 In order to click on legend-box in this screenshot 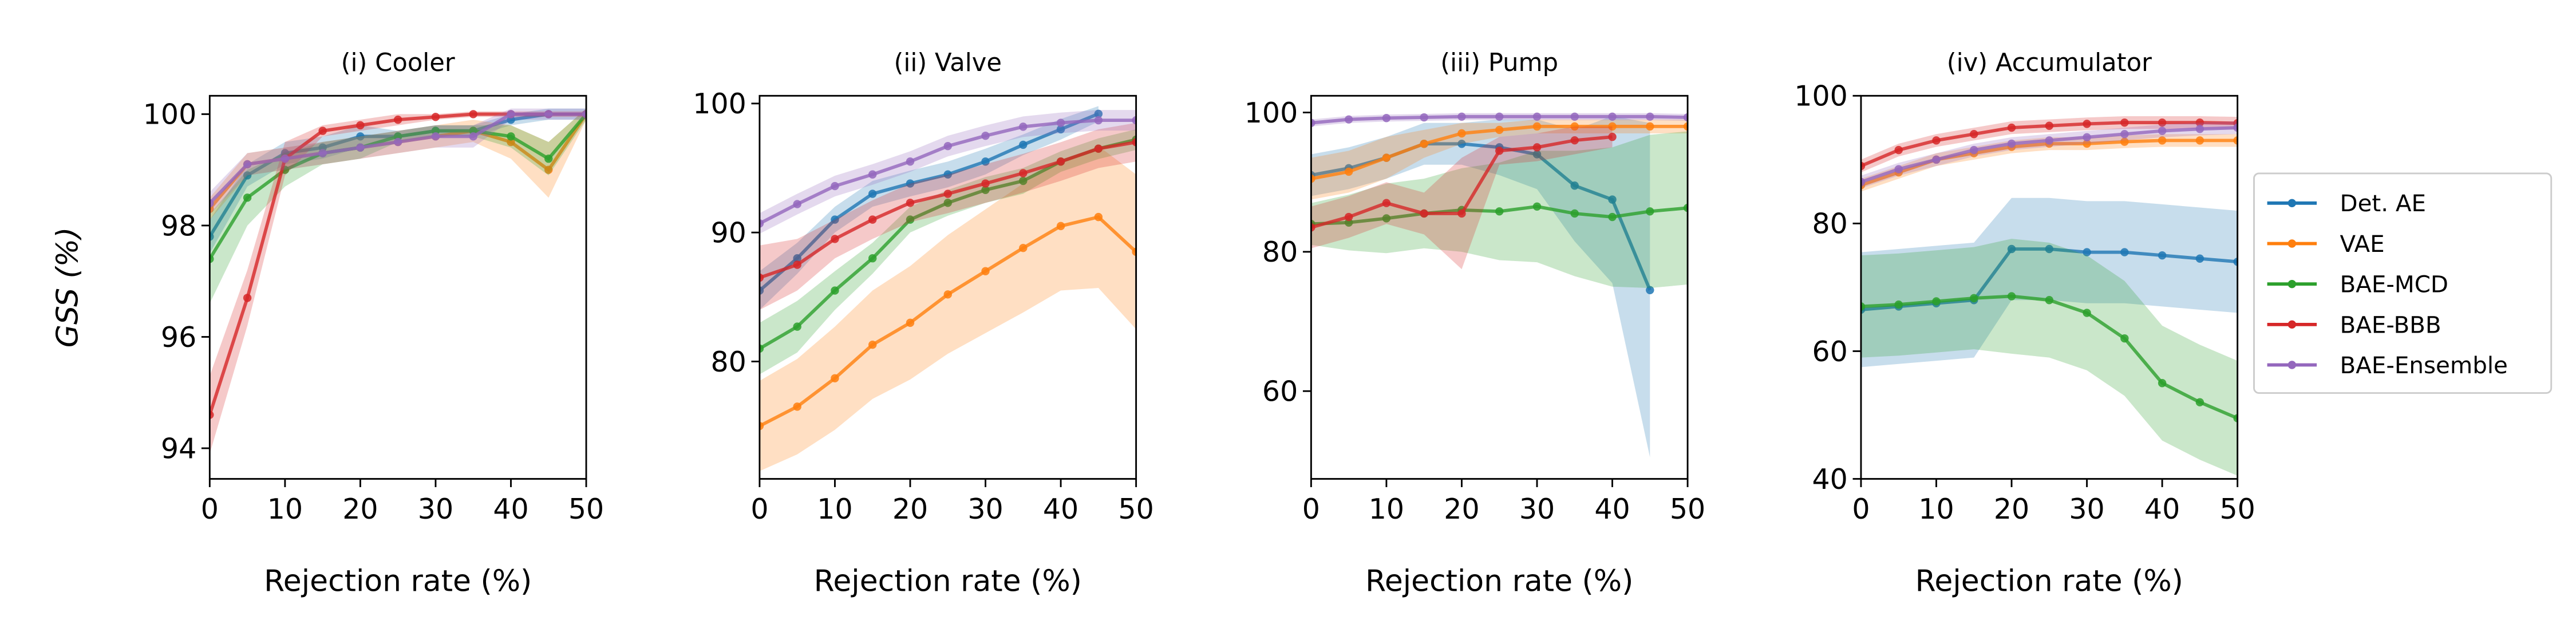, I will do `click(2403, 283)`.